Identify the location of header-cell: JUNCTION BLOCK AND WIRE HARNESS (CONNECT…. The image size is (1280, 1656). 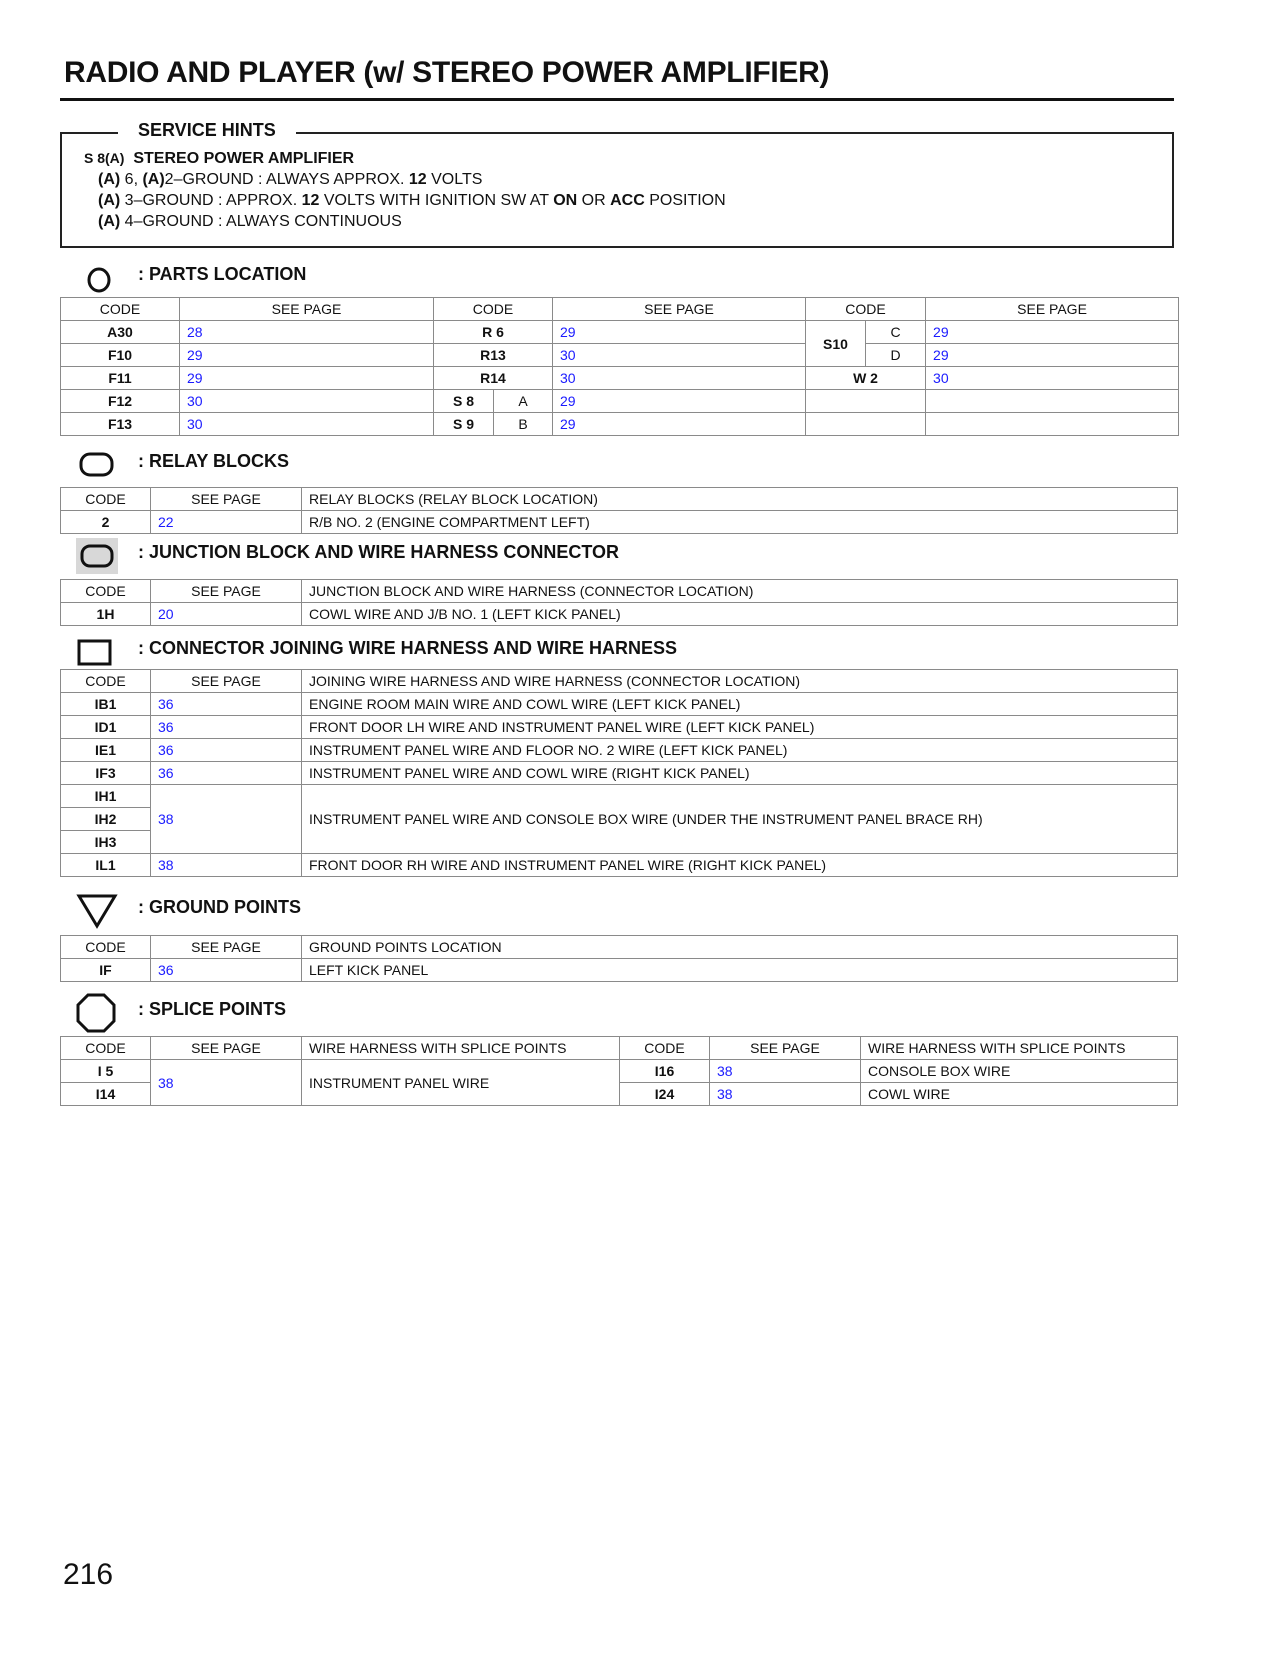
(739, 591).